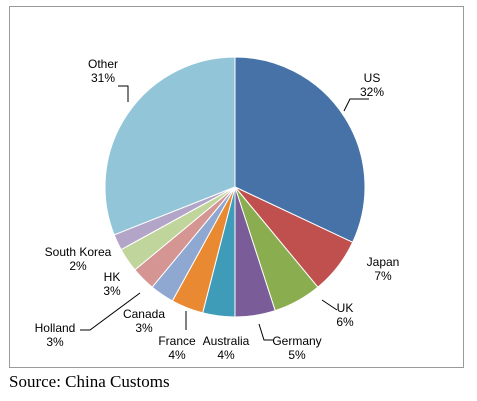 Image resolution: width=477 pixels, height=401 pixels. Describe the element at coordinates (356, 105) in the screenshot. I see `leader-line-us` at that location.